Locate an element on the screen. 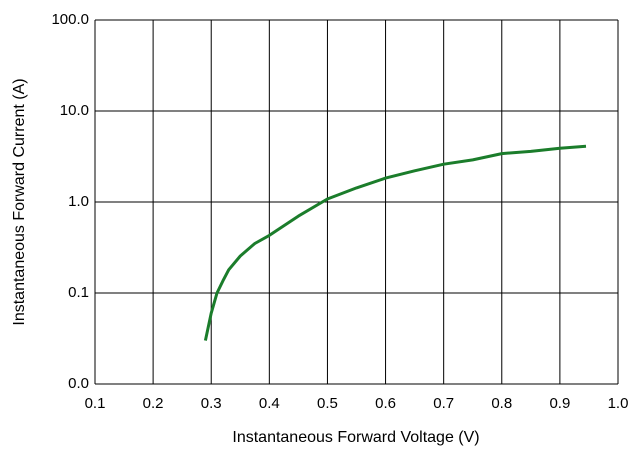 The width and height of the screenshot is (630, 455). y-axis-title: Instantaneous Forward Current (A) is located at coordinates (19, 201).